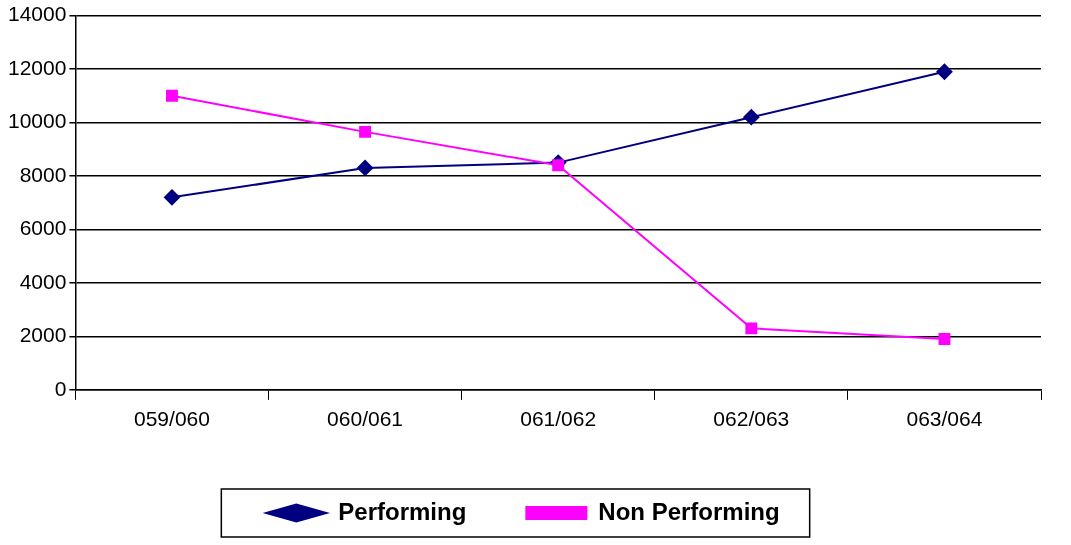 This screenshot has width=1071, height=545. What do you see at coordinates (402, 511) in the screenshot?
I see `legend-label: Performing` at bounding box center [402, 511].